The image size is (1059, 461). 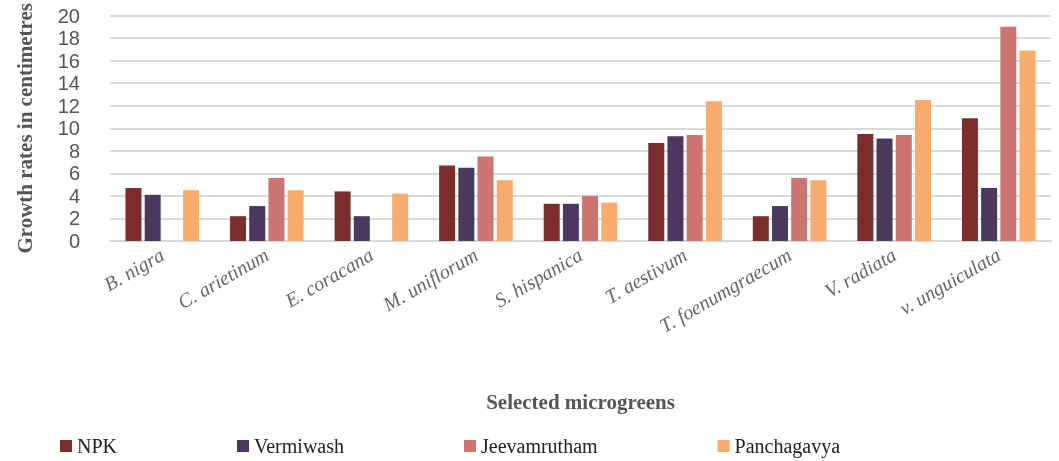 What do you see at coordinates (74, 195) in the screenshot?
I see `y-tick-label: 4` at bounding box center [74, 195].